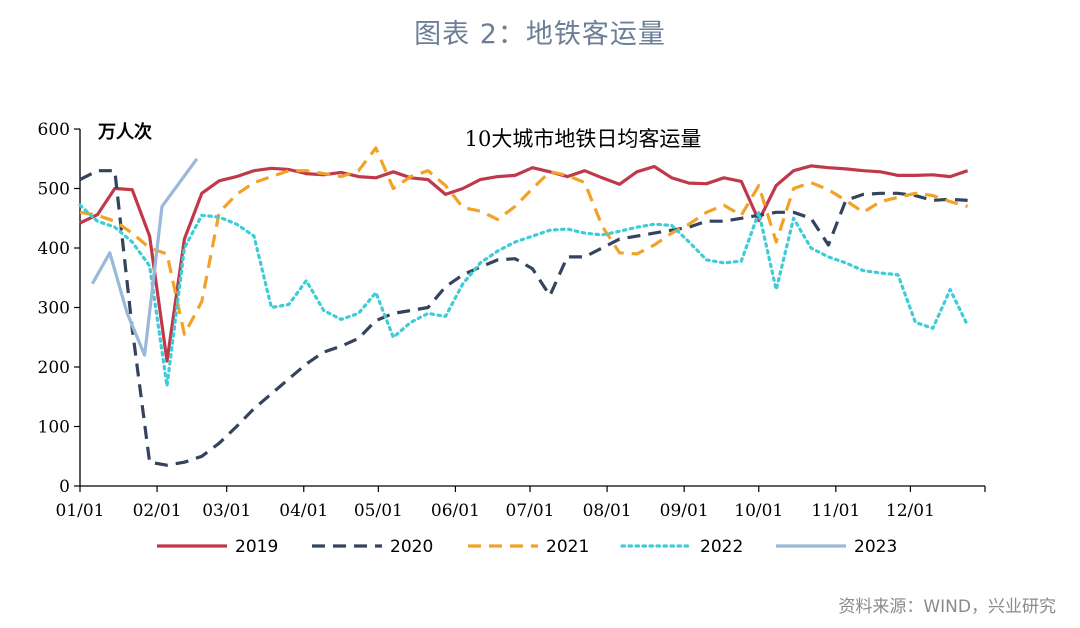 This screenshot has height=628, width=1080. What do you see at coordinates (567, 547) in the screenshot?
I see `legend-label-2021: 2021` at bounding box center [567, 547].